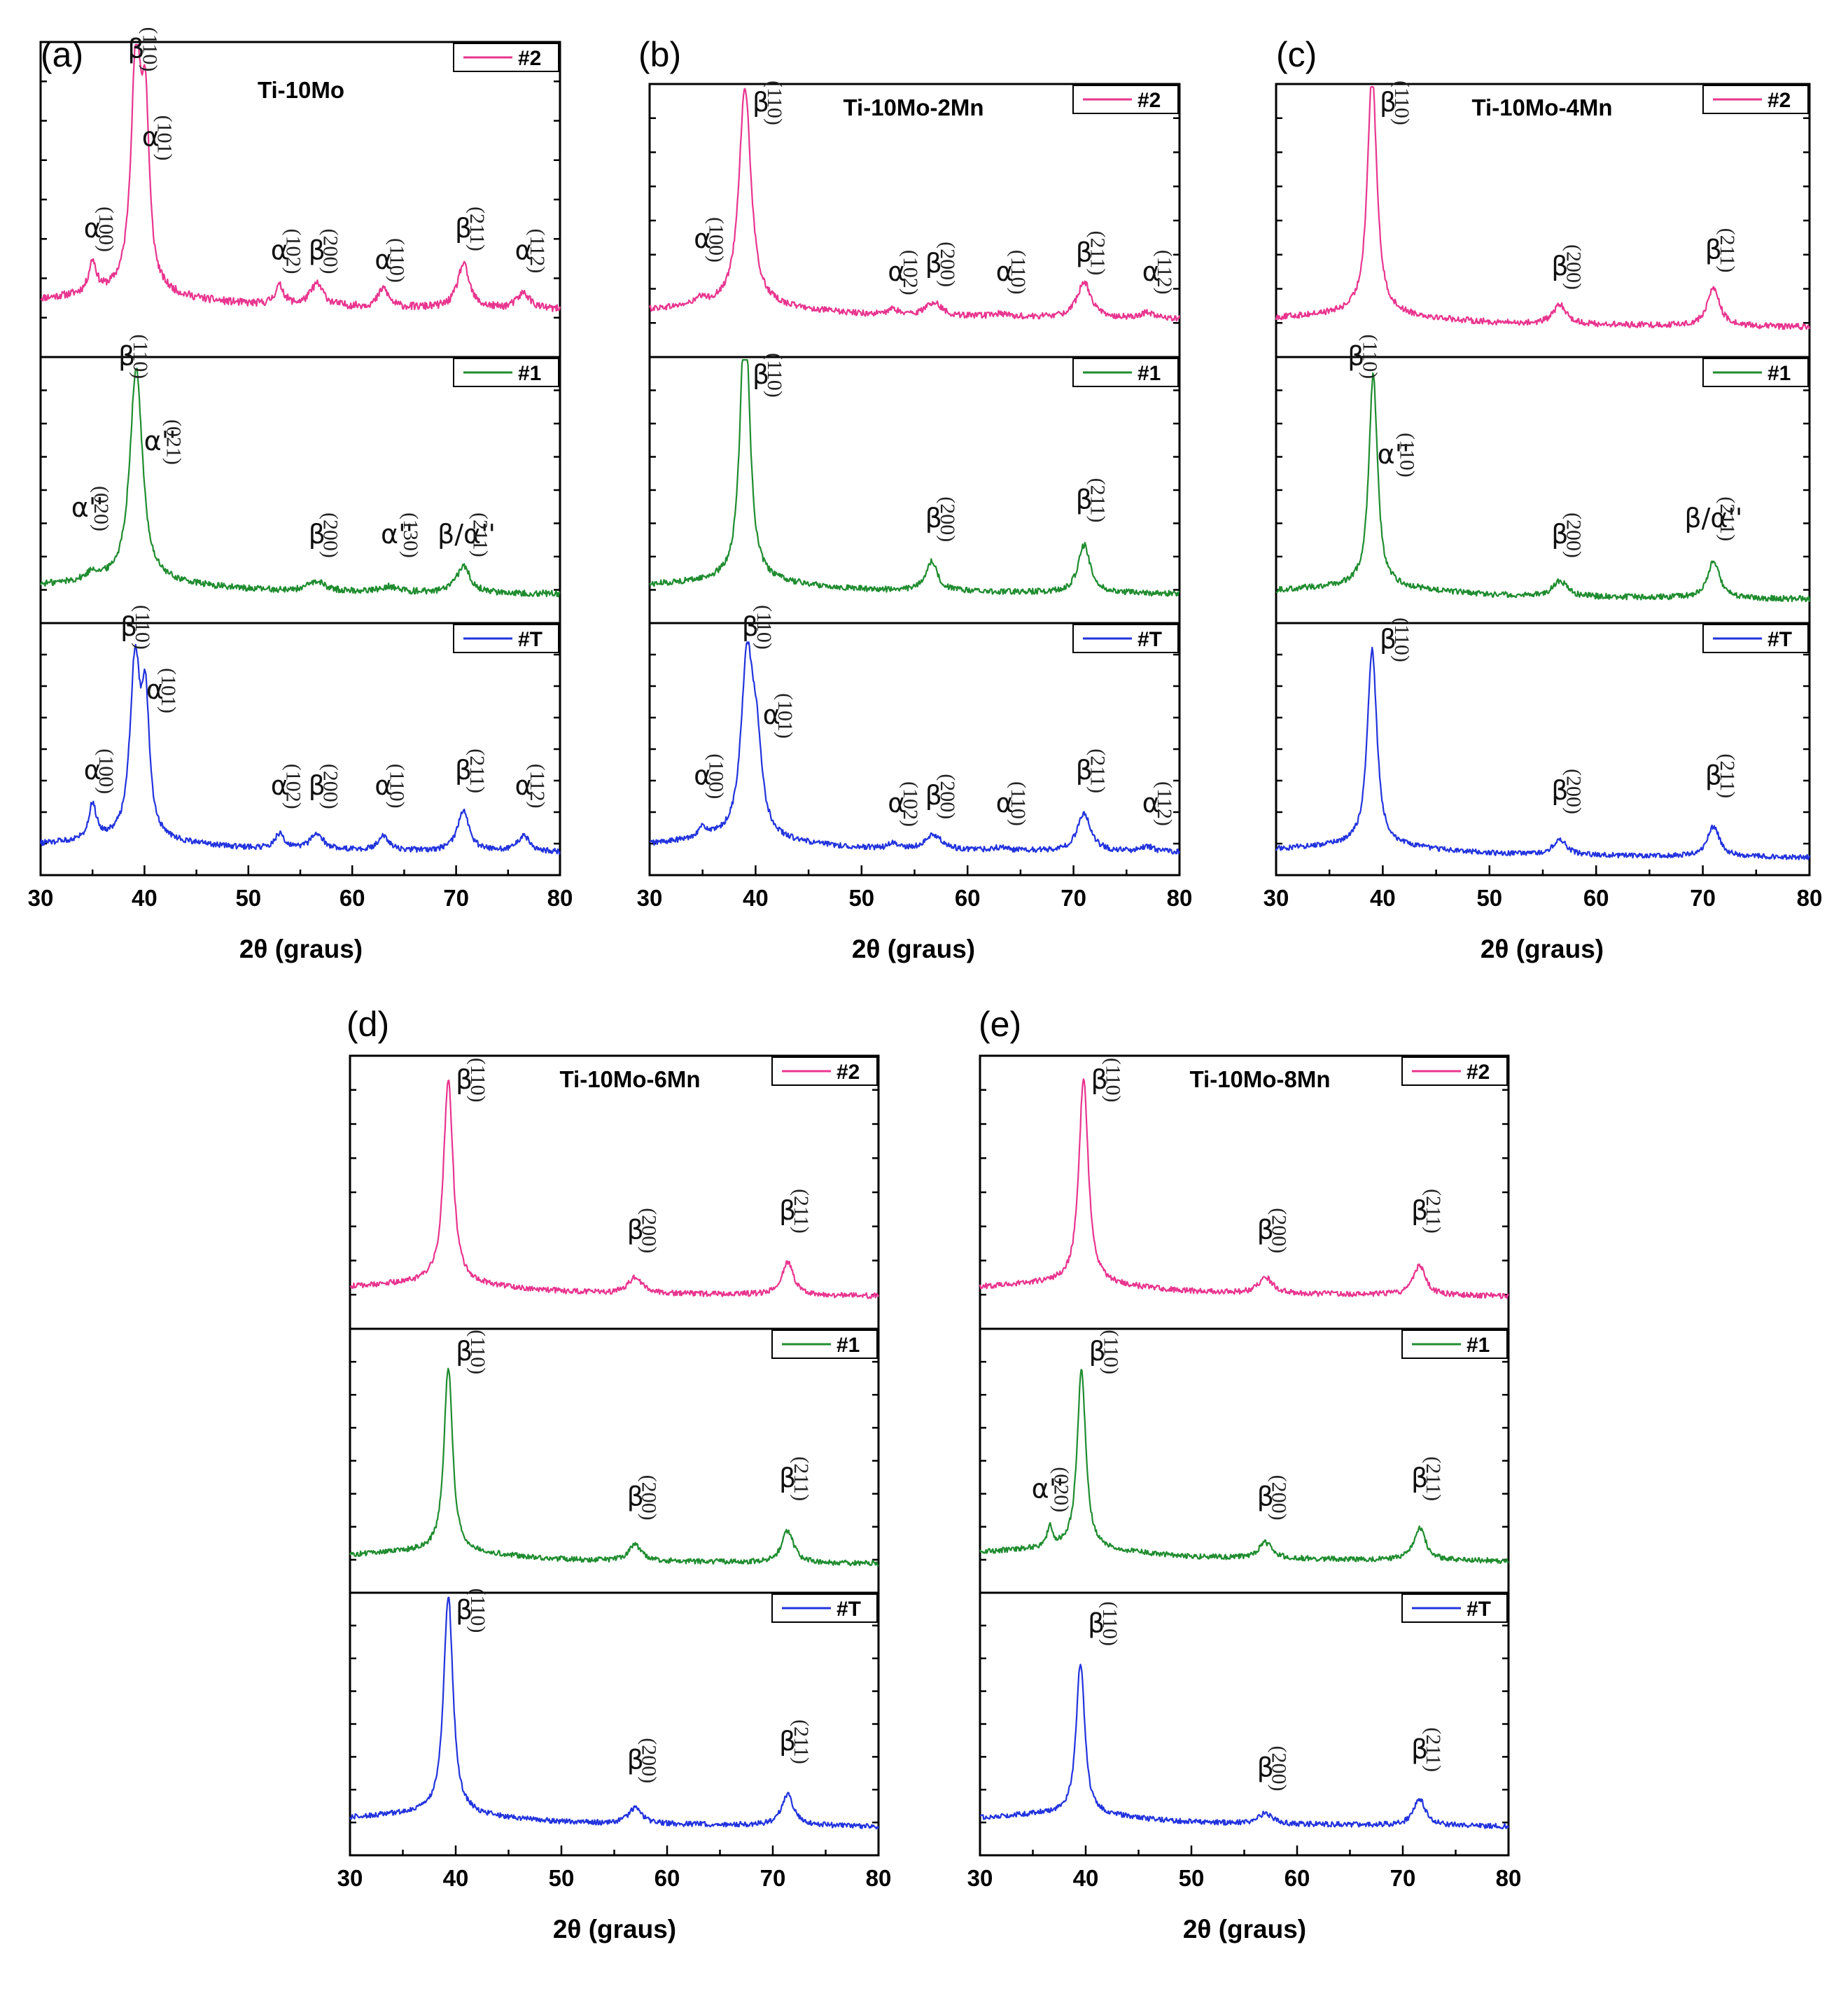 This screenshot has width=1848, height=1996. What do you see at coordinates (1779, 373) in the screenshot?
I see `legend-label: #1` at bounding box center [1779, 373].